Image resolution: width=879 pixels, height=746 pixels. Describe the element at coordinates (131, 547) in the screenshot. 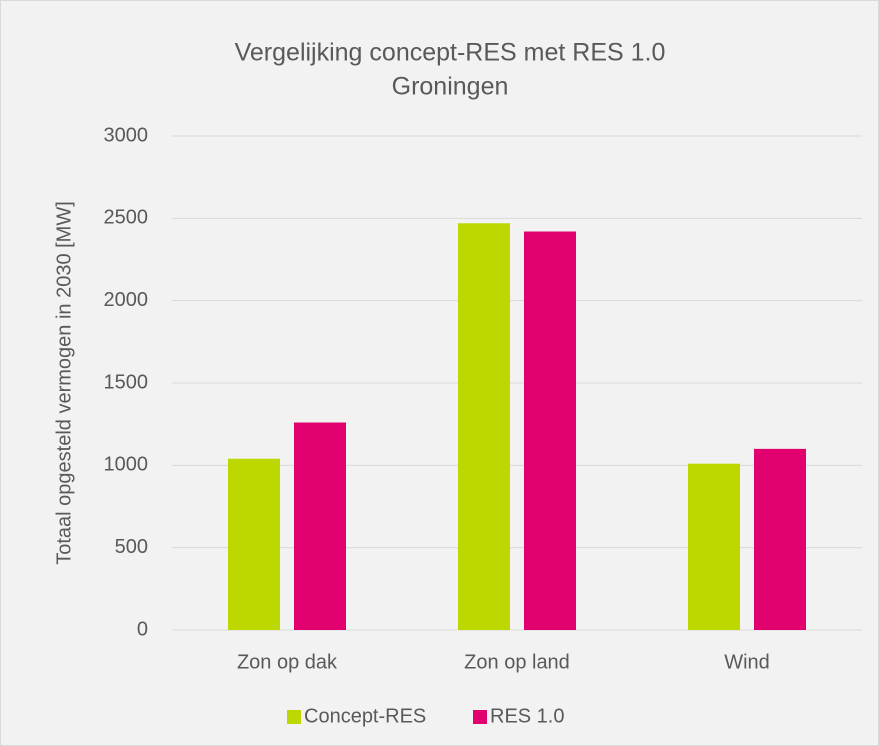

I see `y-tick-label: 500` at that location.